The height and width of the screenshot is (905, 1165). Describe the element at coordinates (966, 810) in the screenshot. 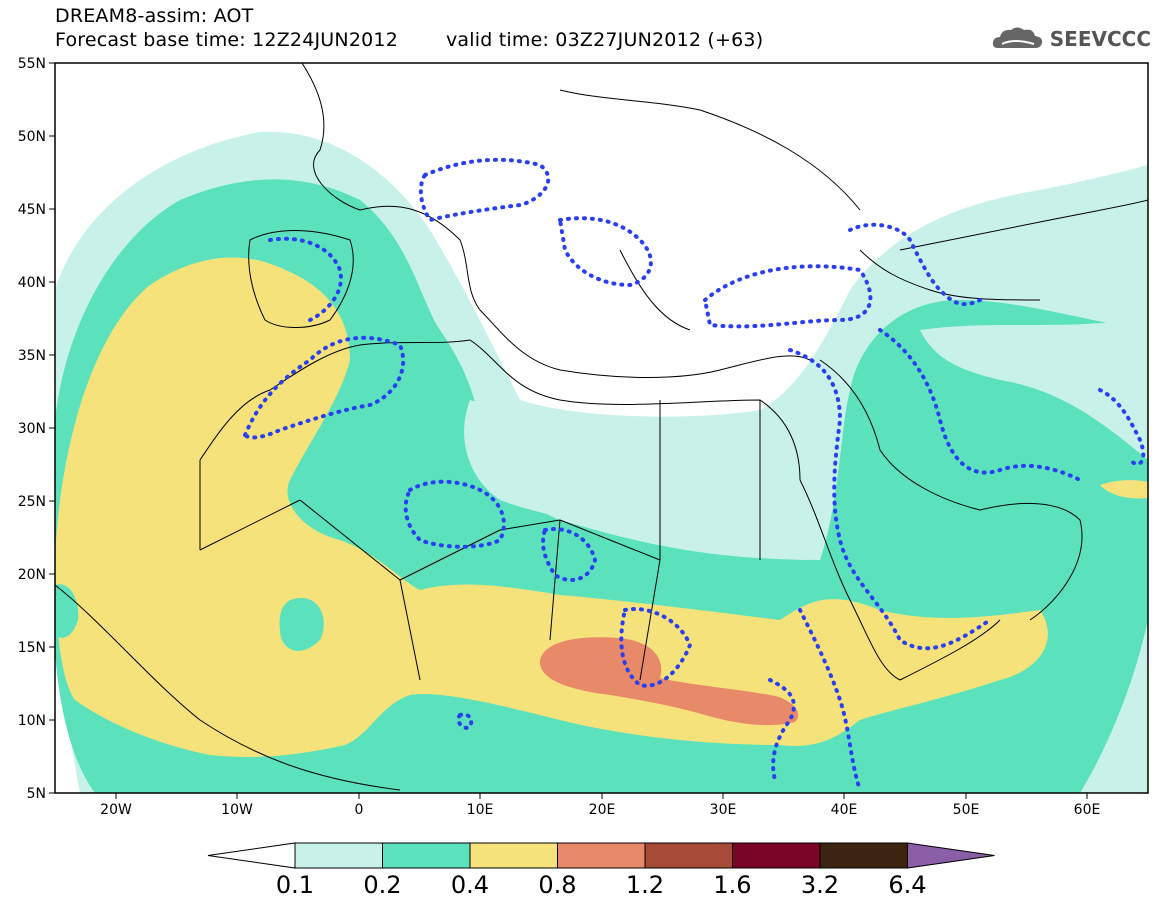

I see `lon-label: 50E` at that location.